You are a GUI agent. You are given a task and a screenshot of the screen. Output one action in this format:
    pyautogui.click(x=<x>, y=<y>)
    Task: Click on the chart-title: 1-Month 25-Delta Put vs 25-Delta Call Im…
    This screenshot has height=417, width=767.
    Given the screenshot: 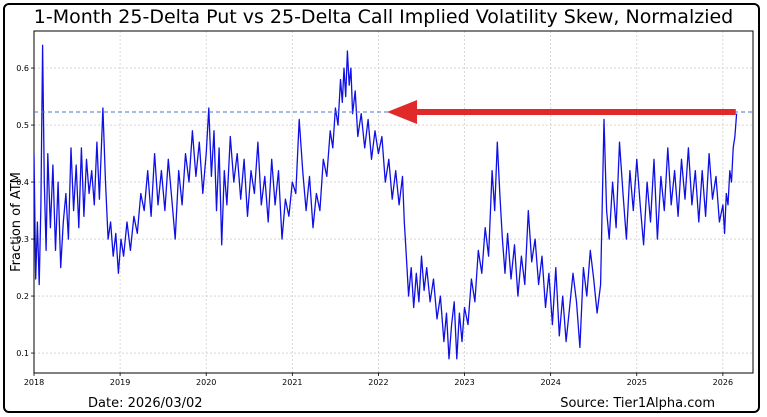 What is the action you would take?
    pyautogui.click(x=383, y=17)
    